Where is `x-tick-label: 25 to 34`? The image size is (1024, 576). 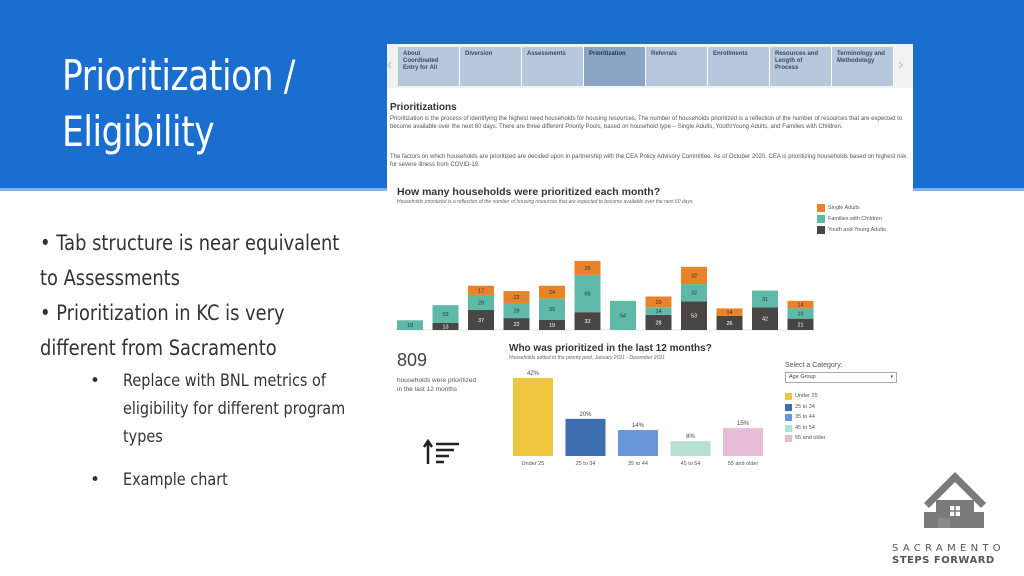 x-tick-label: 25 to 34 is located at coordinates (586, 464).